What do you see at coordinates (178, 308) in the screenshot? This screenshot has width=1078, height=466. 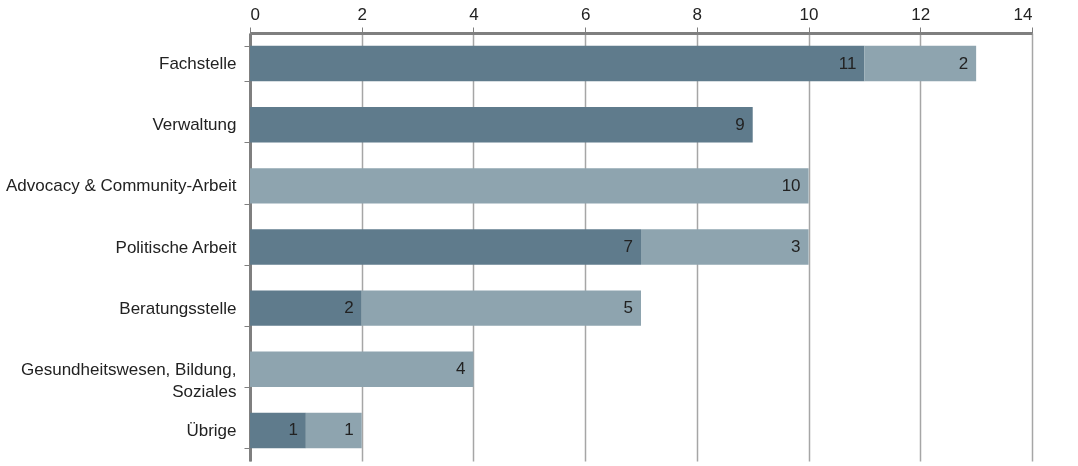 I see `y-tick-label: Beratungsstelle` at bounding box center [178, 308].